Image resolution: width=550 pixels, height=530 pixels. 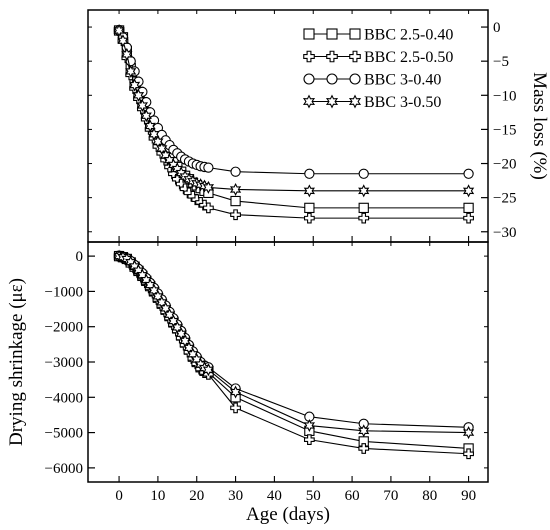 I want to click on y-tick-label: −15, so click(x=504, y=130).